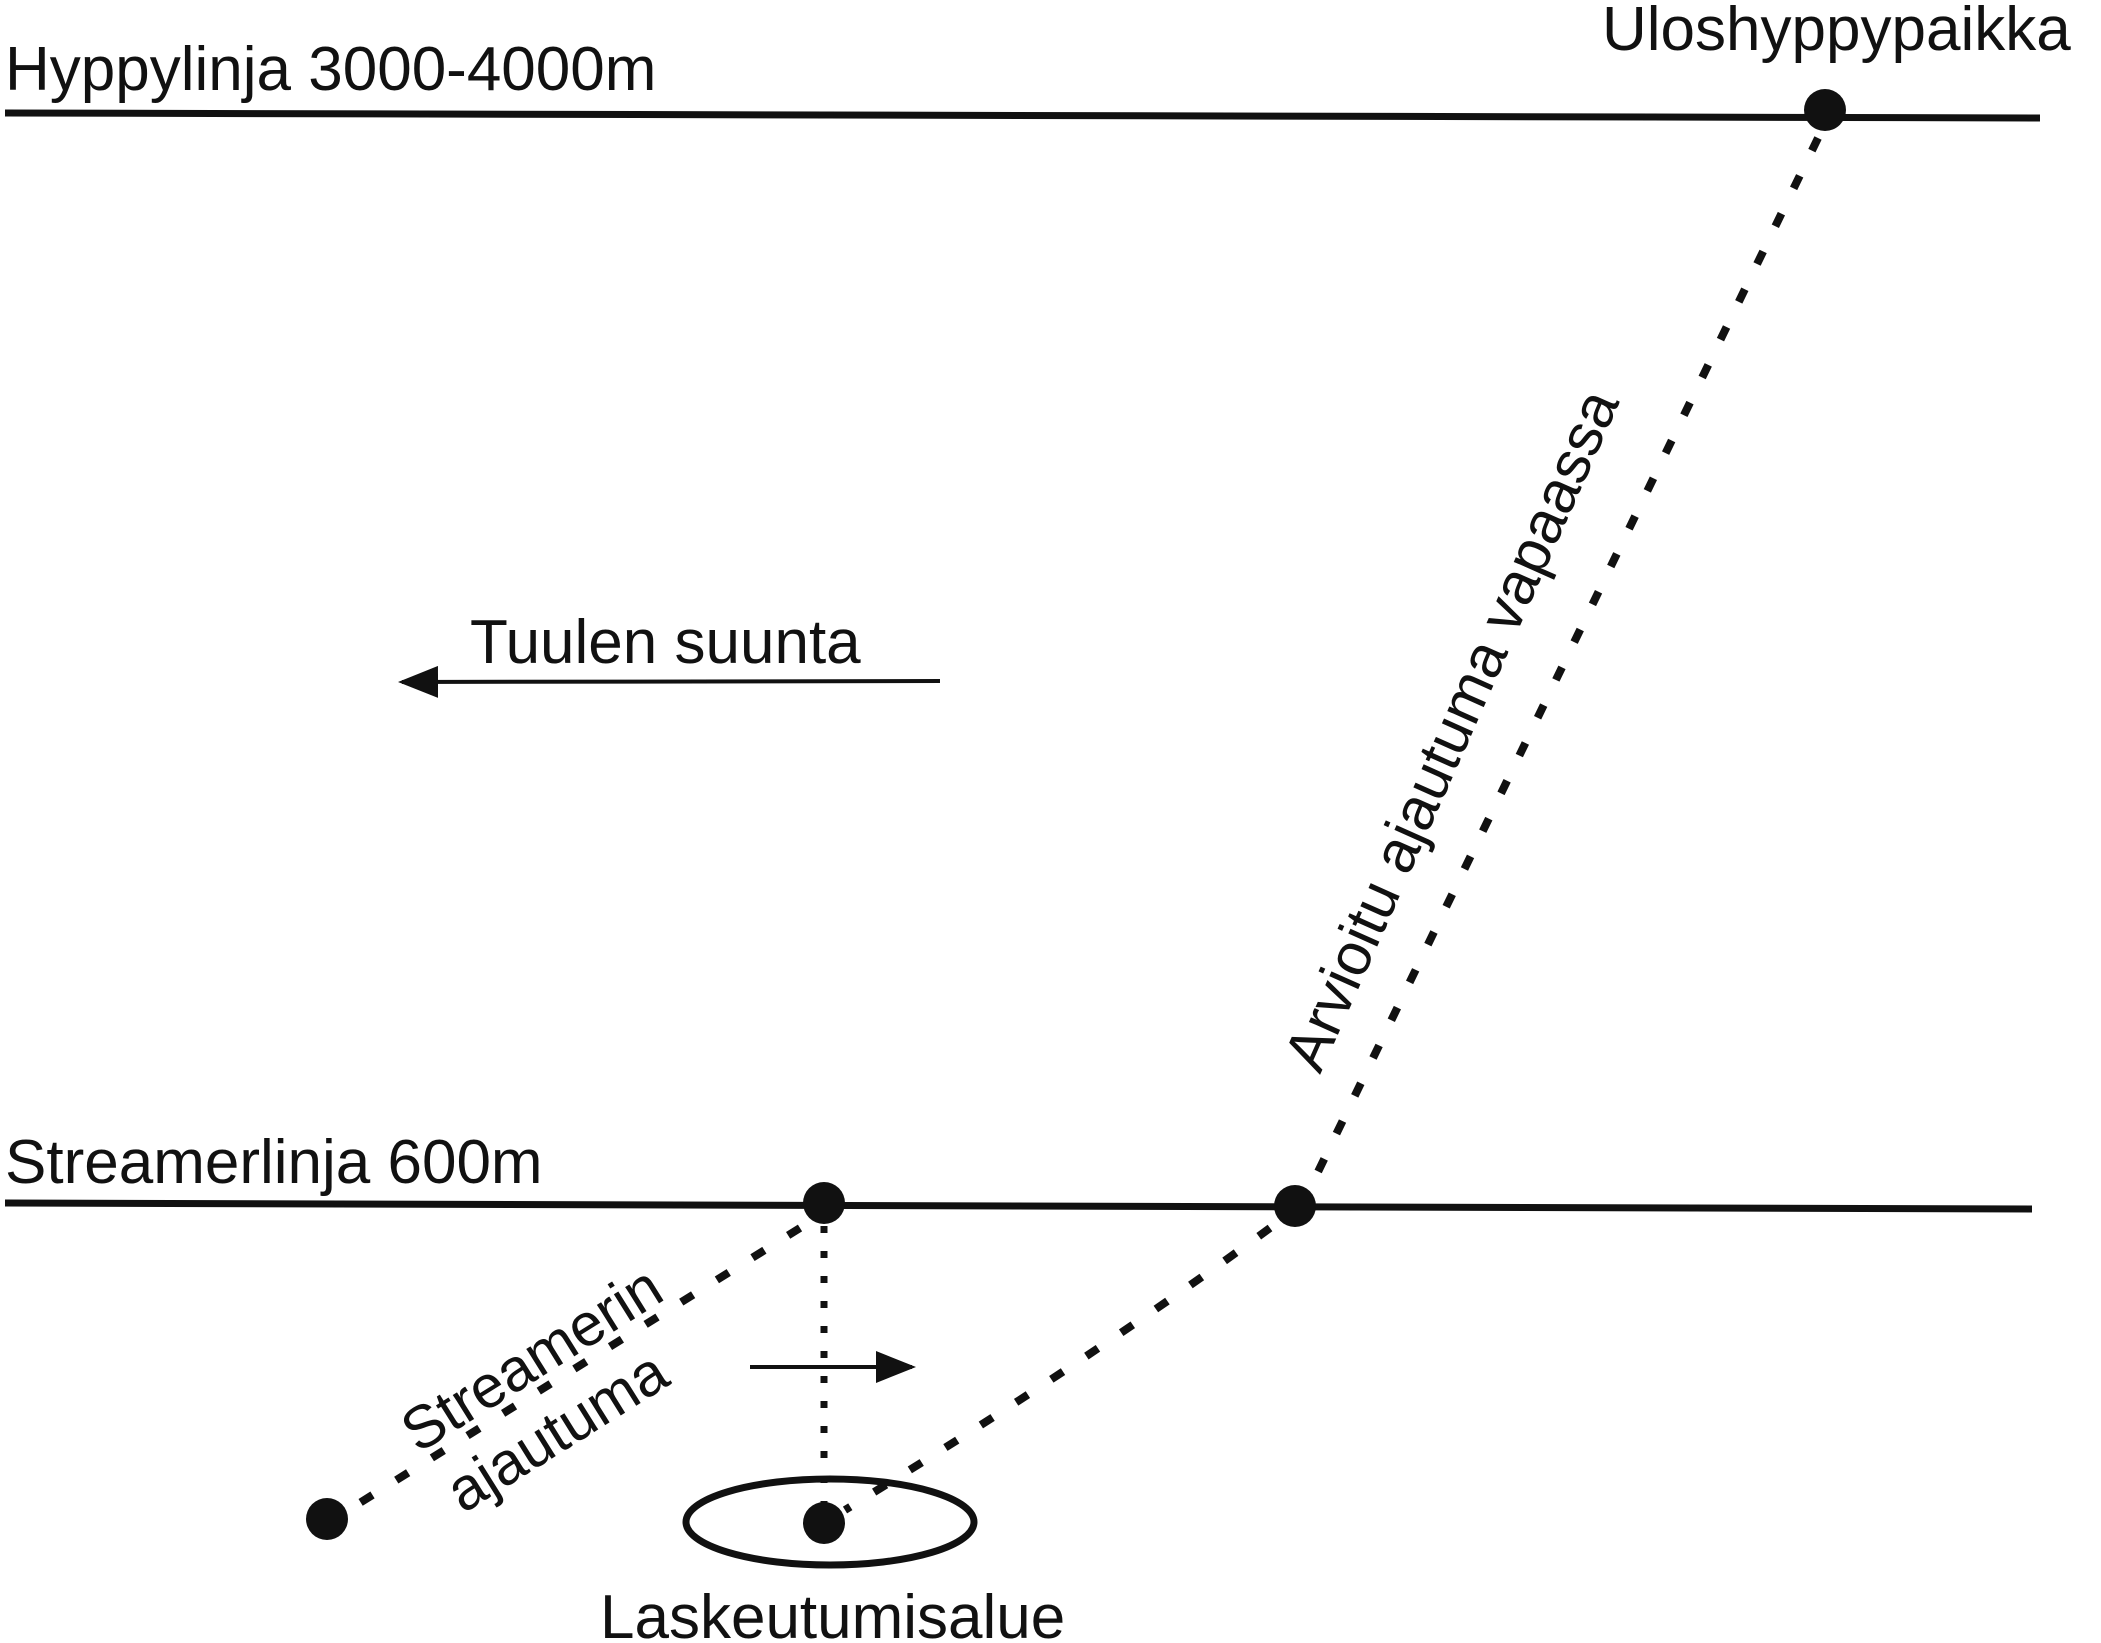 Image resolution: width=2101 pixels, height=1643 pixels. What do you see at coordinates (1018, 1206) in the screenshot?
I see `streamer-line` at bounding box center [1018, 1206].